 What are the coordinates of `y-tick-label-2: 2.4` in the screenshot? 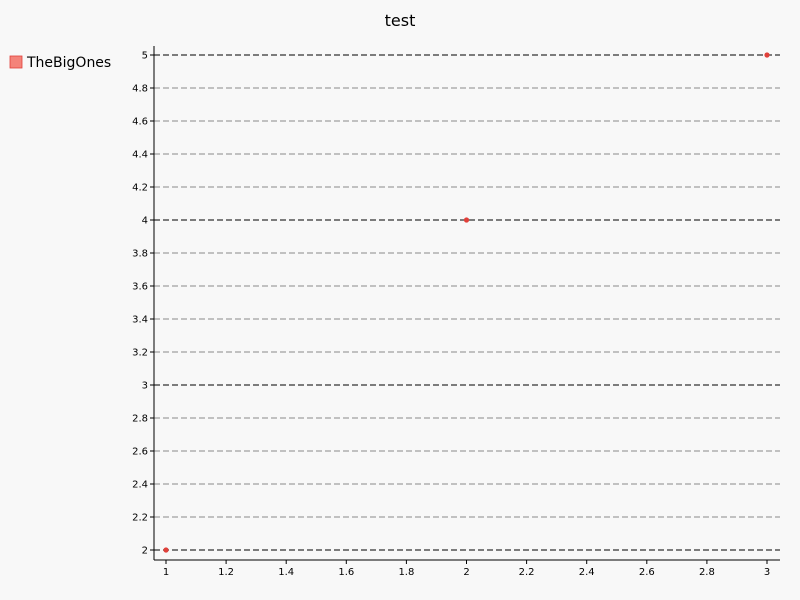 It's located at (140, 485).